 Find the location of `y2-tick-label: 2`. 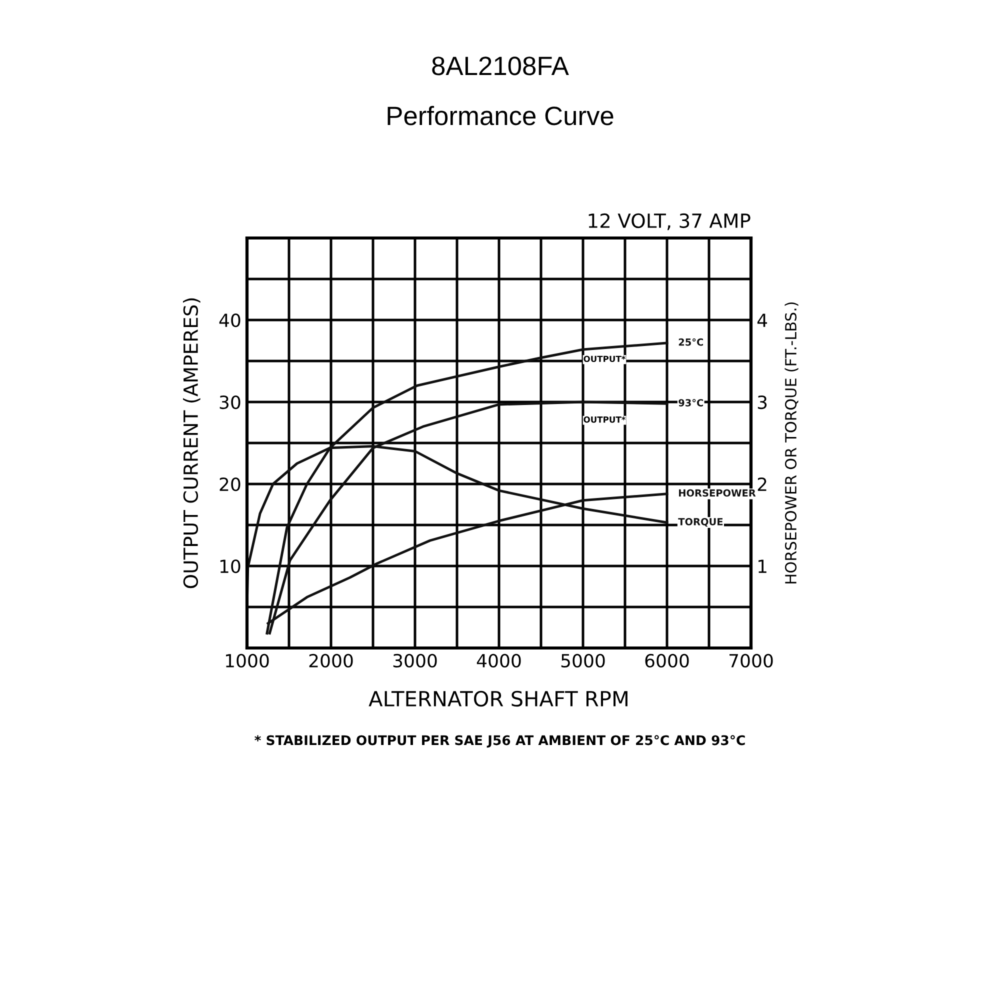

y2-tick-label: 2 is located at coordinates (762, 484).